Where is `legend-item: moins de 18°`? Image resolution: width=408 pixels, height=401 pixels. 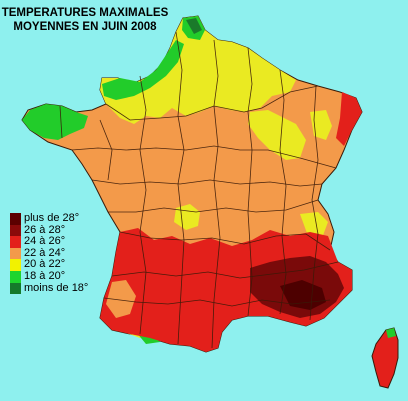 legend-item: moins de 18° is located at coordinates (49, 288).